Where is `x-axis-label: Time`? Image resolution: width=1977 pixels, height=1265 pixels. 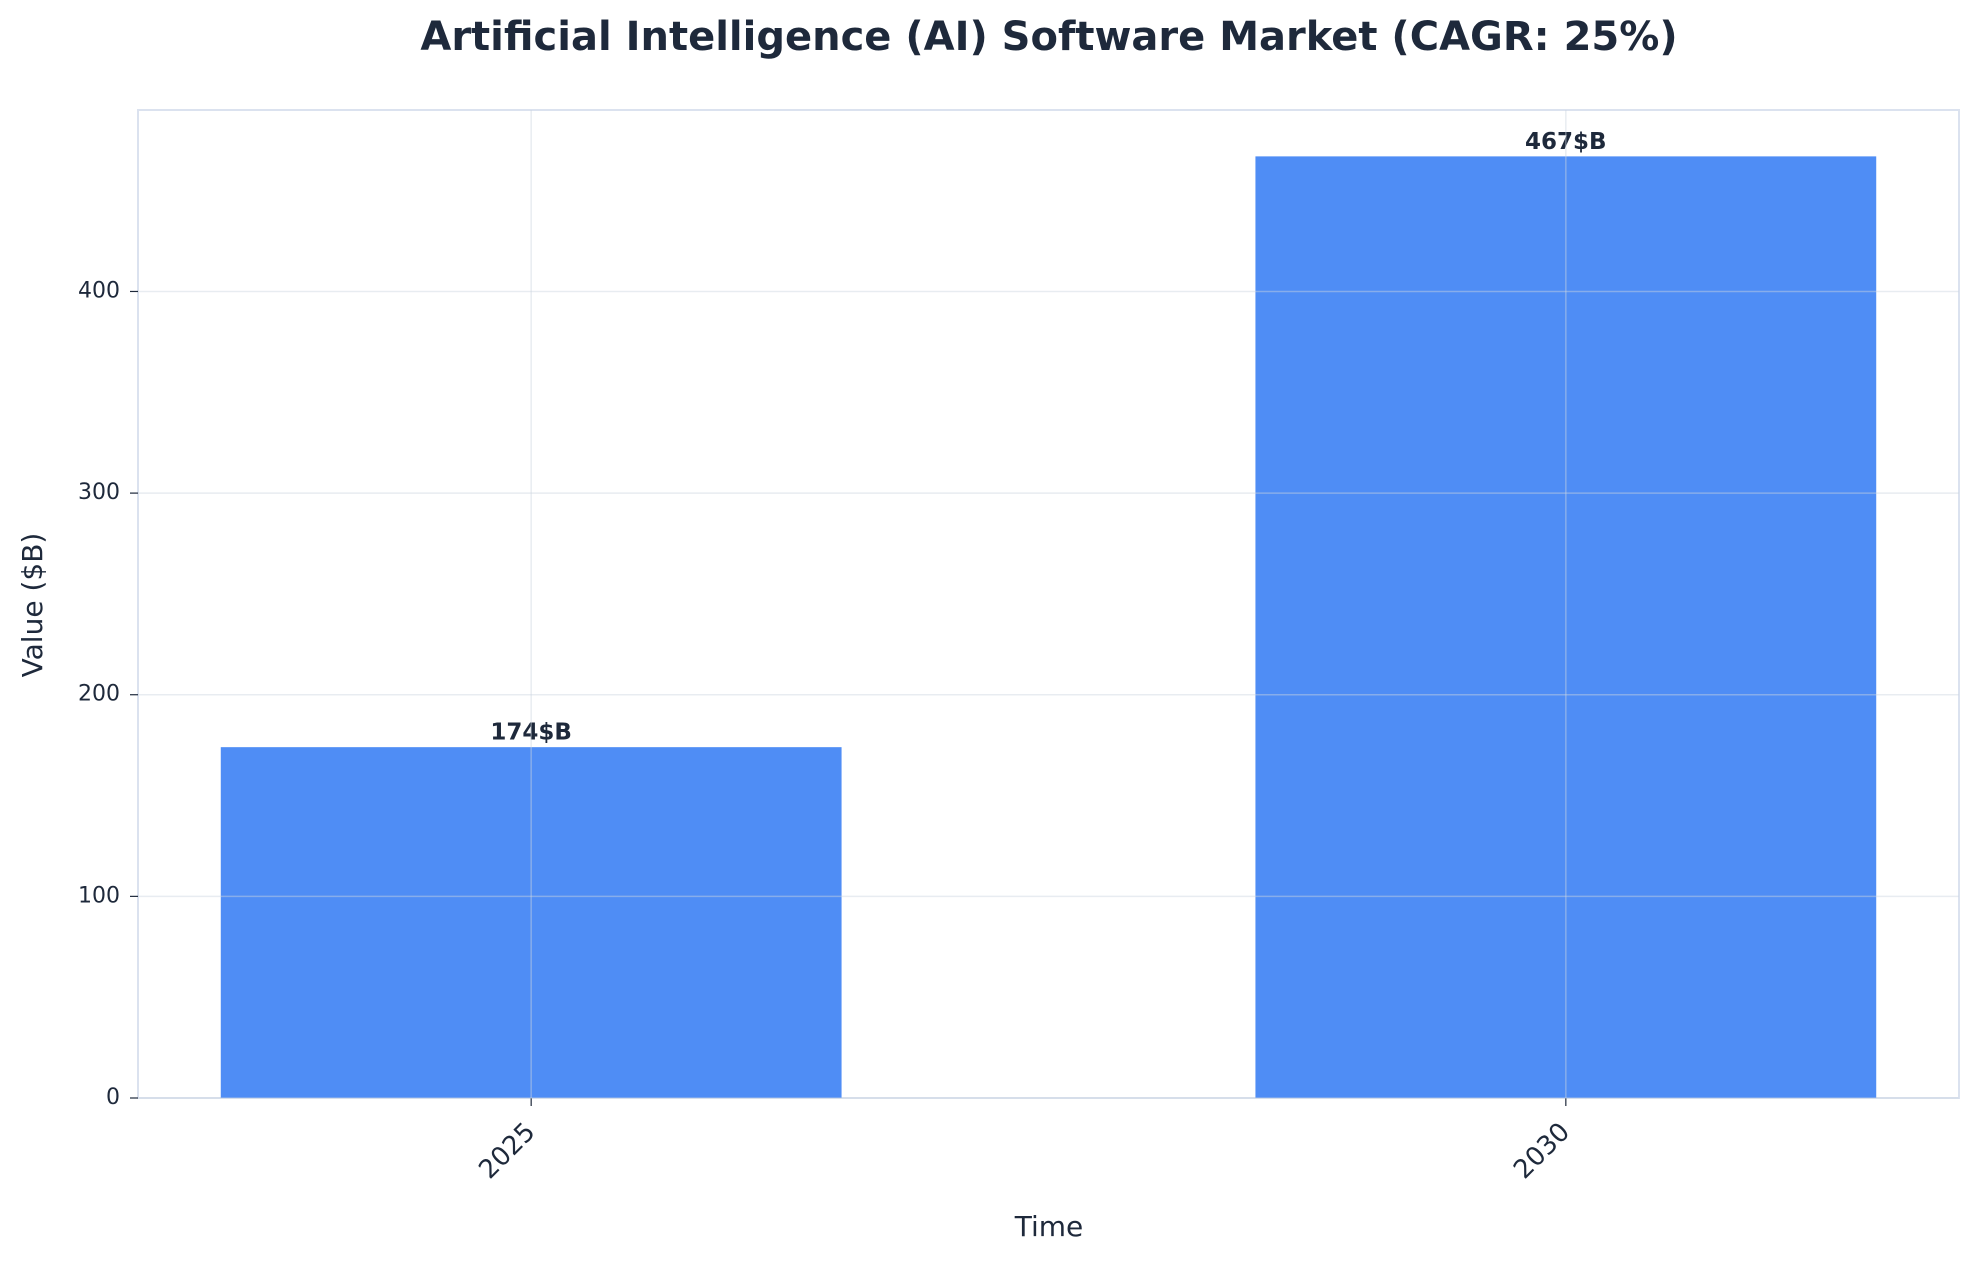 x-axis-label: Time is located at coordinates (1049, 1226).